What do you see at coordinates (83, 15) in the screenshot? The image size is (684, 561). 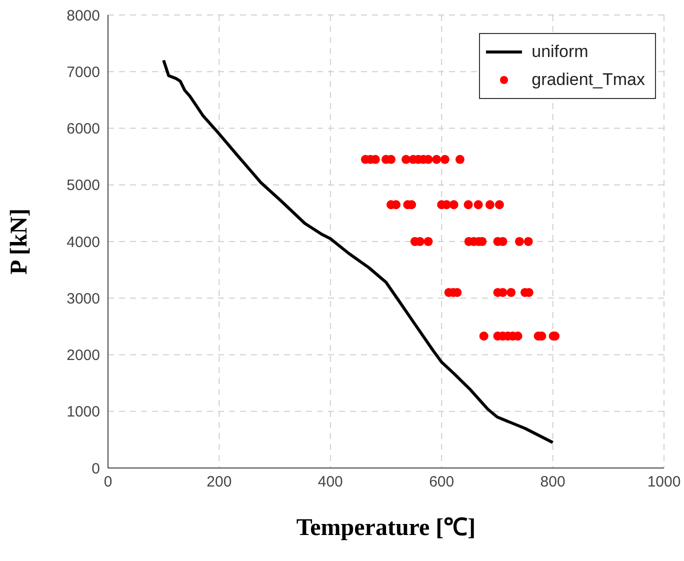 I see `y-tick-label: 8000` at bounding box center [83, 15].